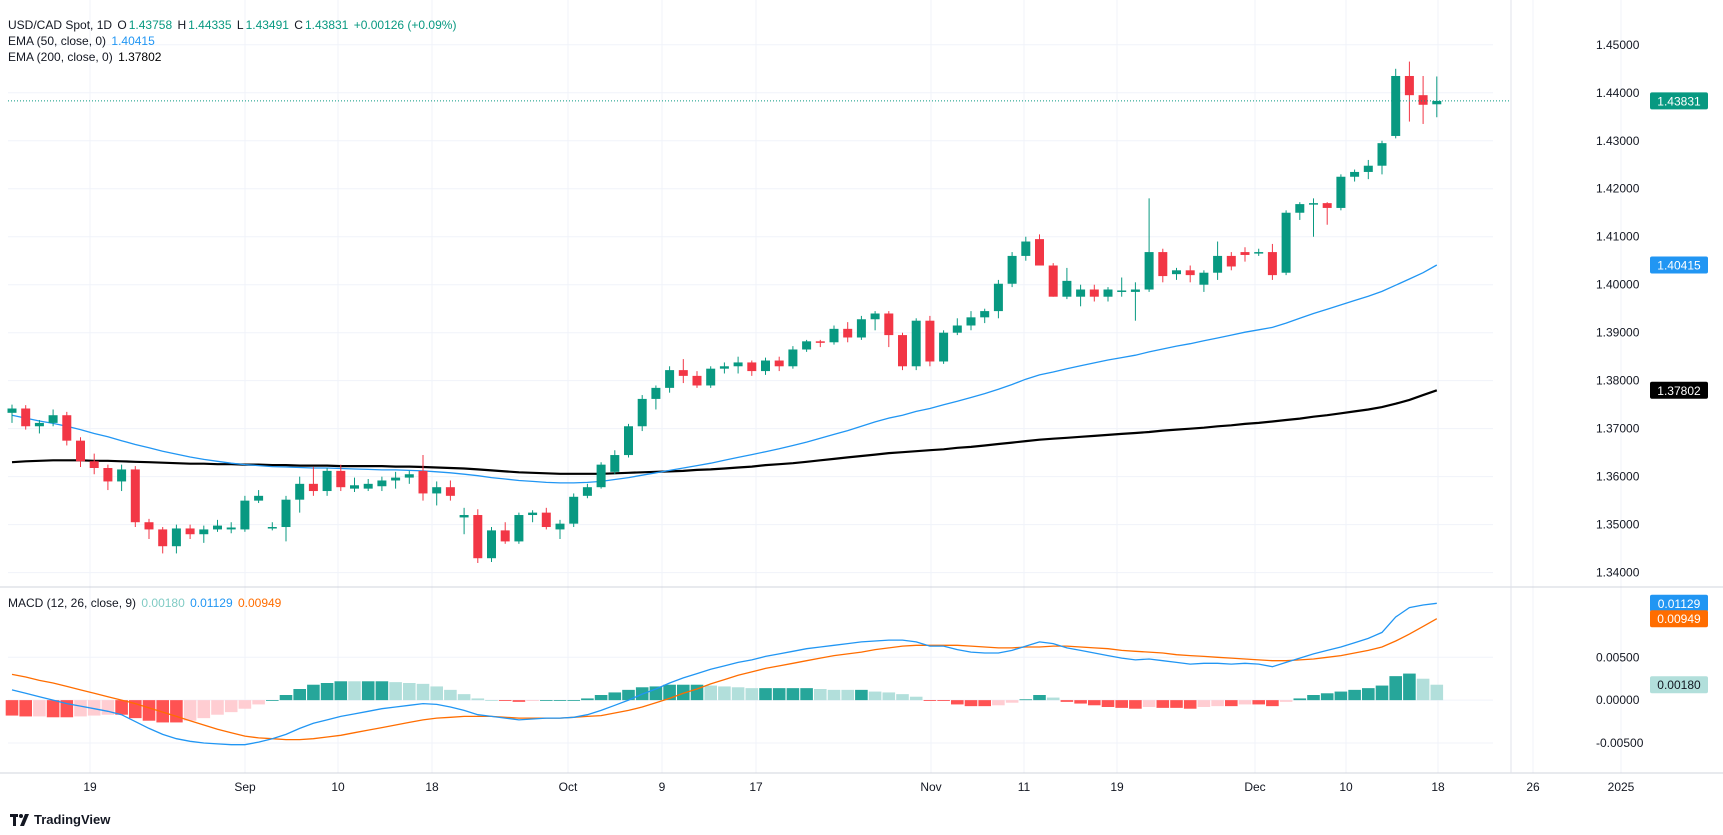 This screenshot has width=1723, height=835. I want to click on tradingview-icon, so click(19, 819).